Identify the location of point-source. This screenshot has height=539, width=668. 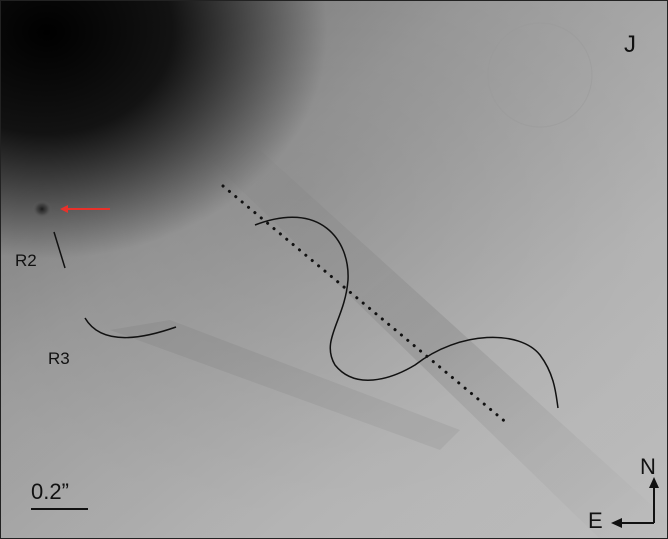
(42, 209).